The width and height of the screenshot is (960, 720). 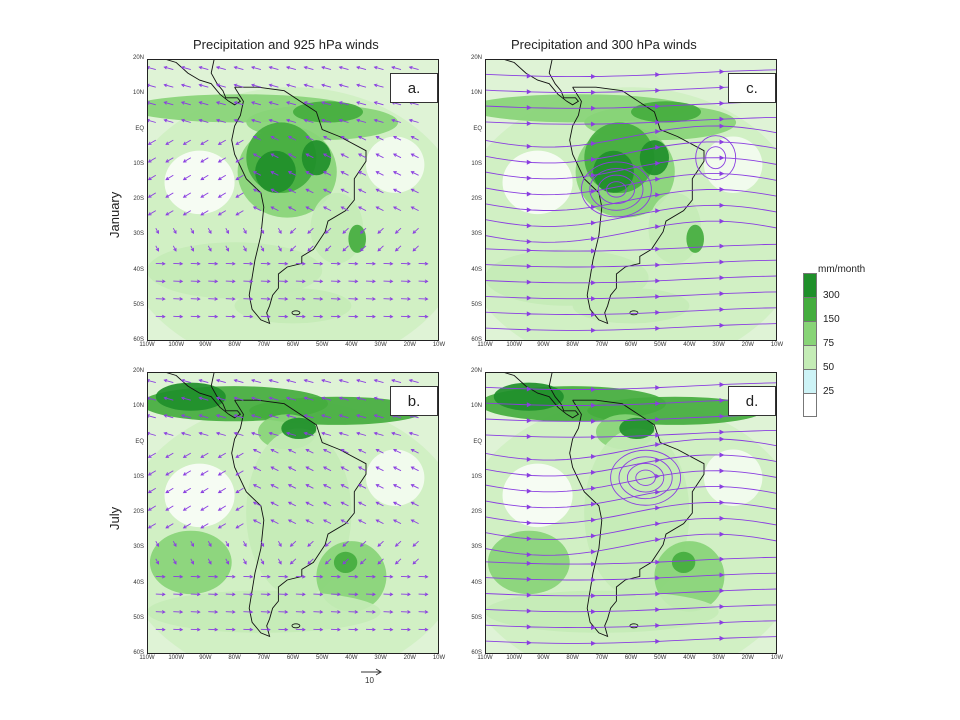 I want to click on lat-tick-label: 40S, so click(x=138, y=269).